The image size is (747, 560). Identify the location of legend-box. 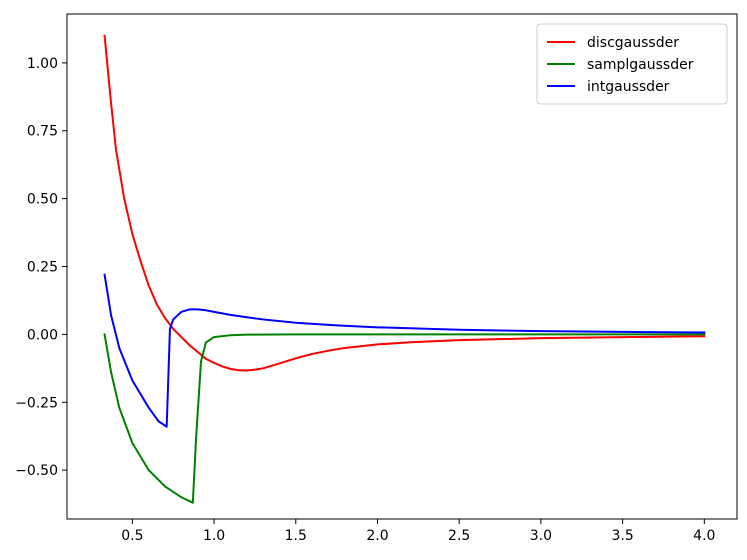
(632, 64).